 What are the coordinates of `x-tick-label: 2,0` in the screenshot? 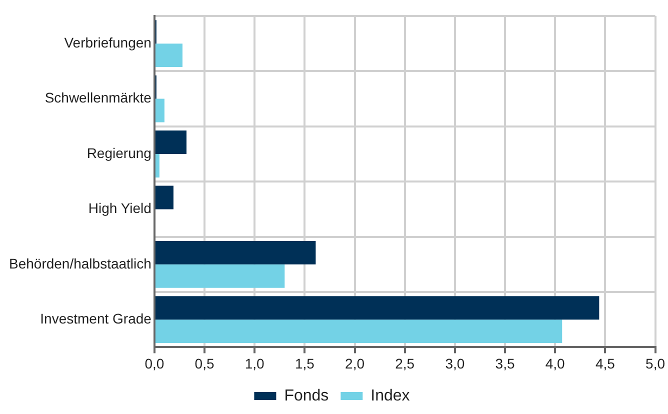 It's located at (355, 363).